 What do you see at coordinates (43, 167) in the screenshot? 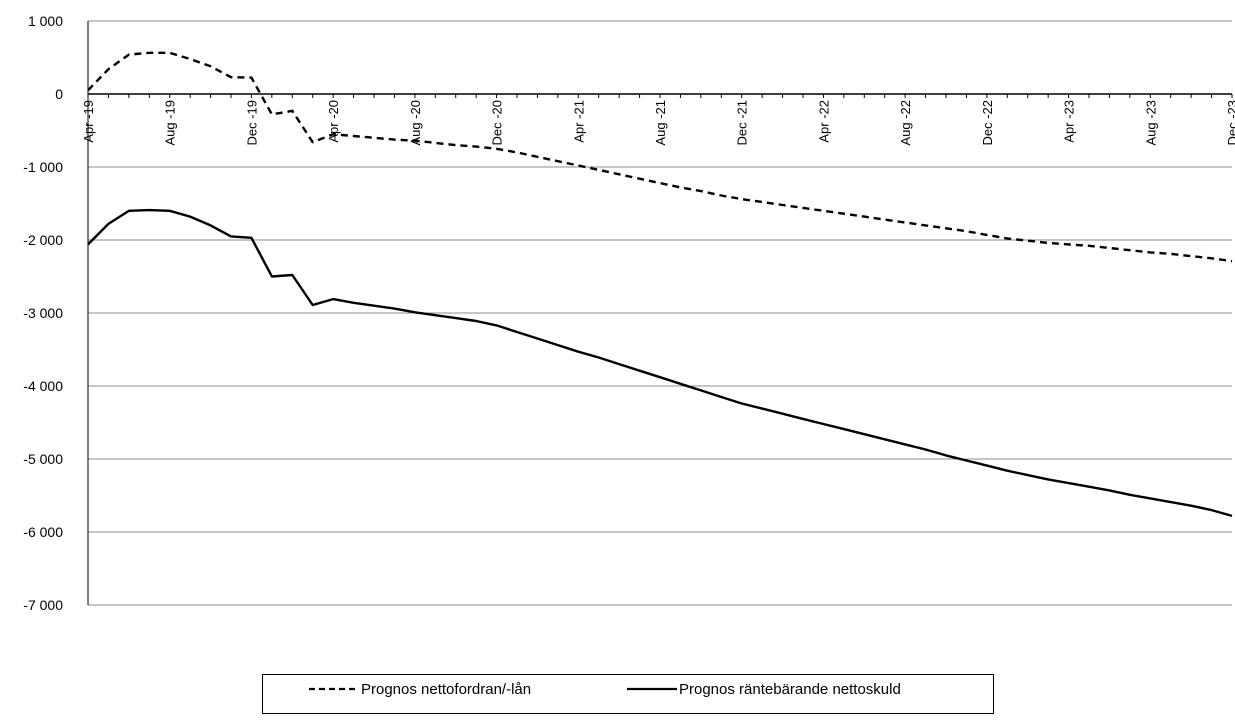
I see `y-tick-label: -1 000` at bounding box center [43, 167].